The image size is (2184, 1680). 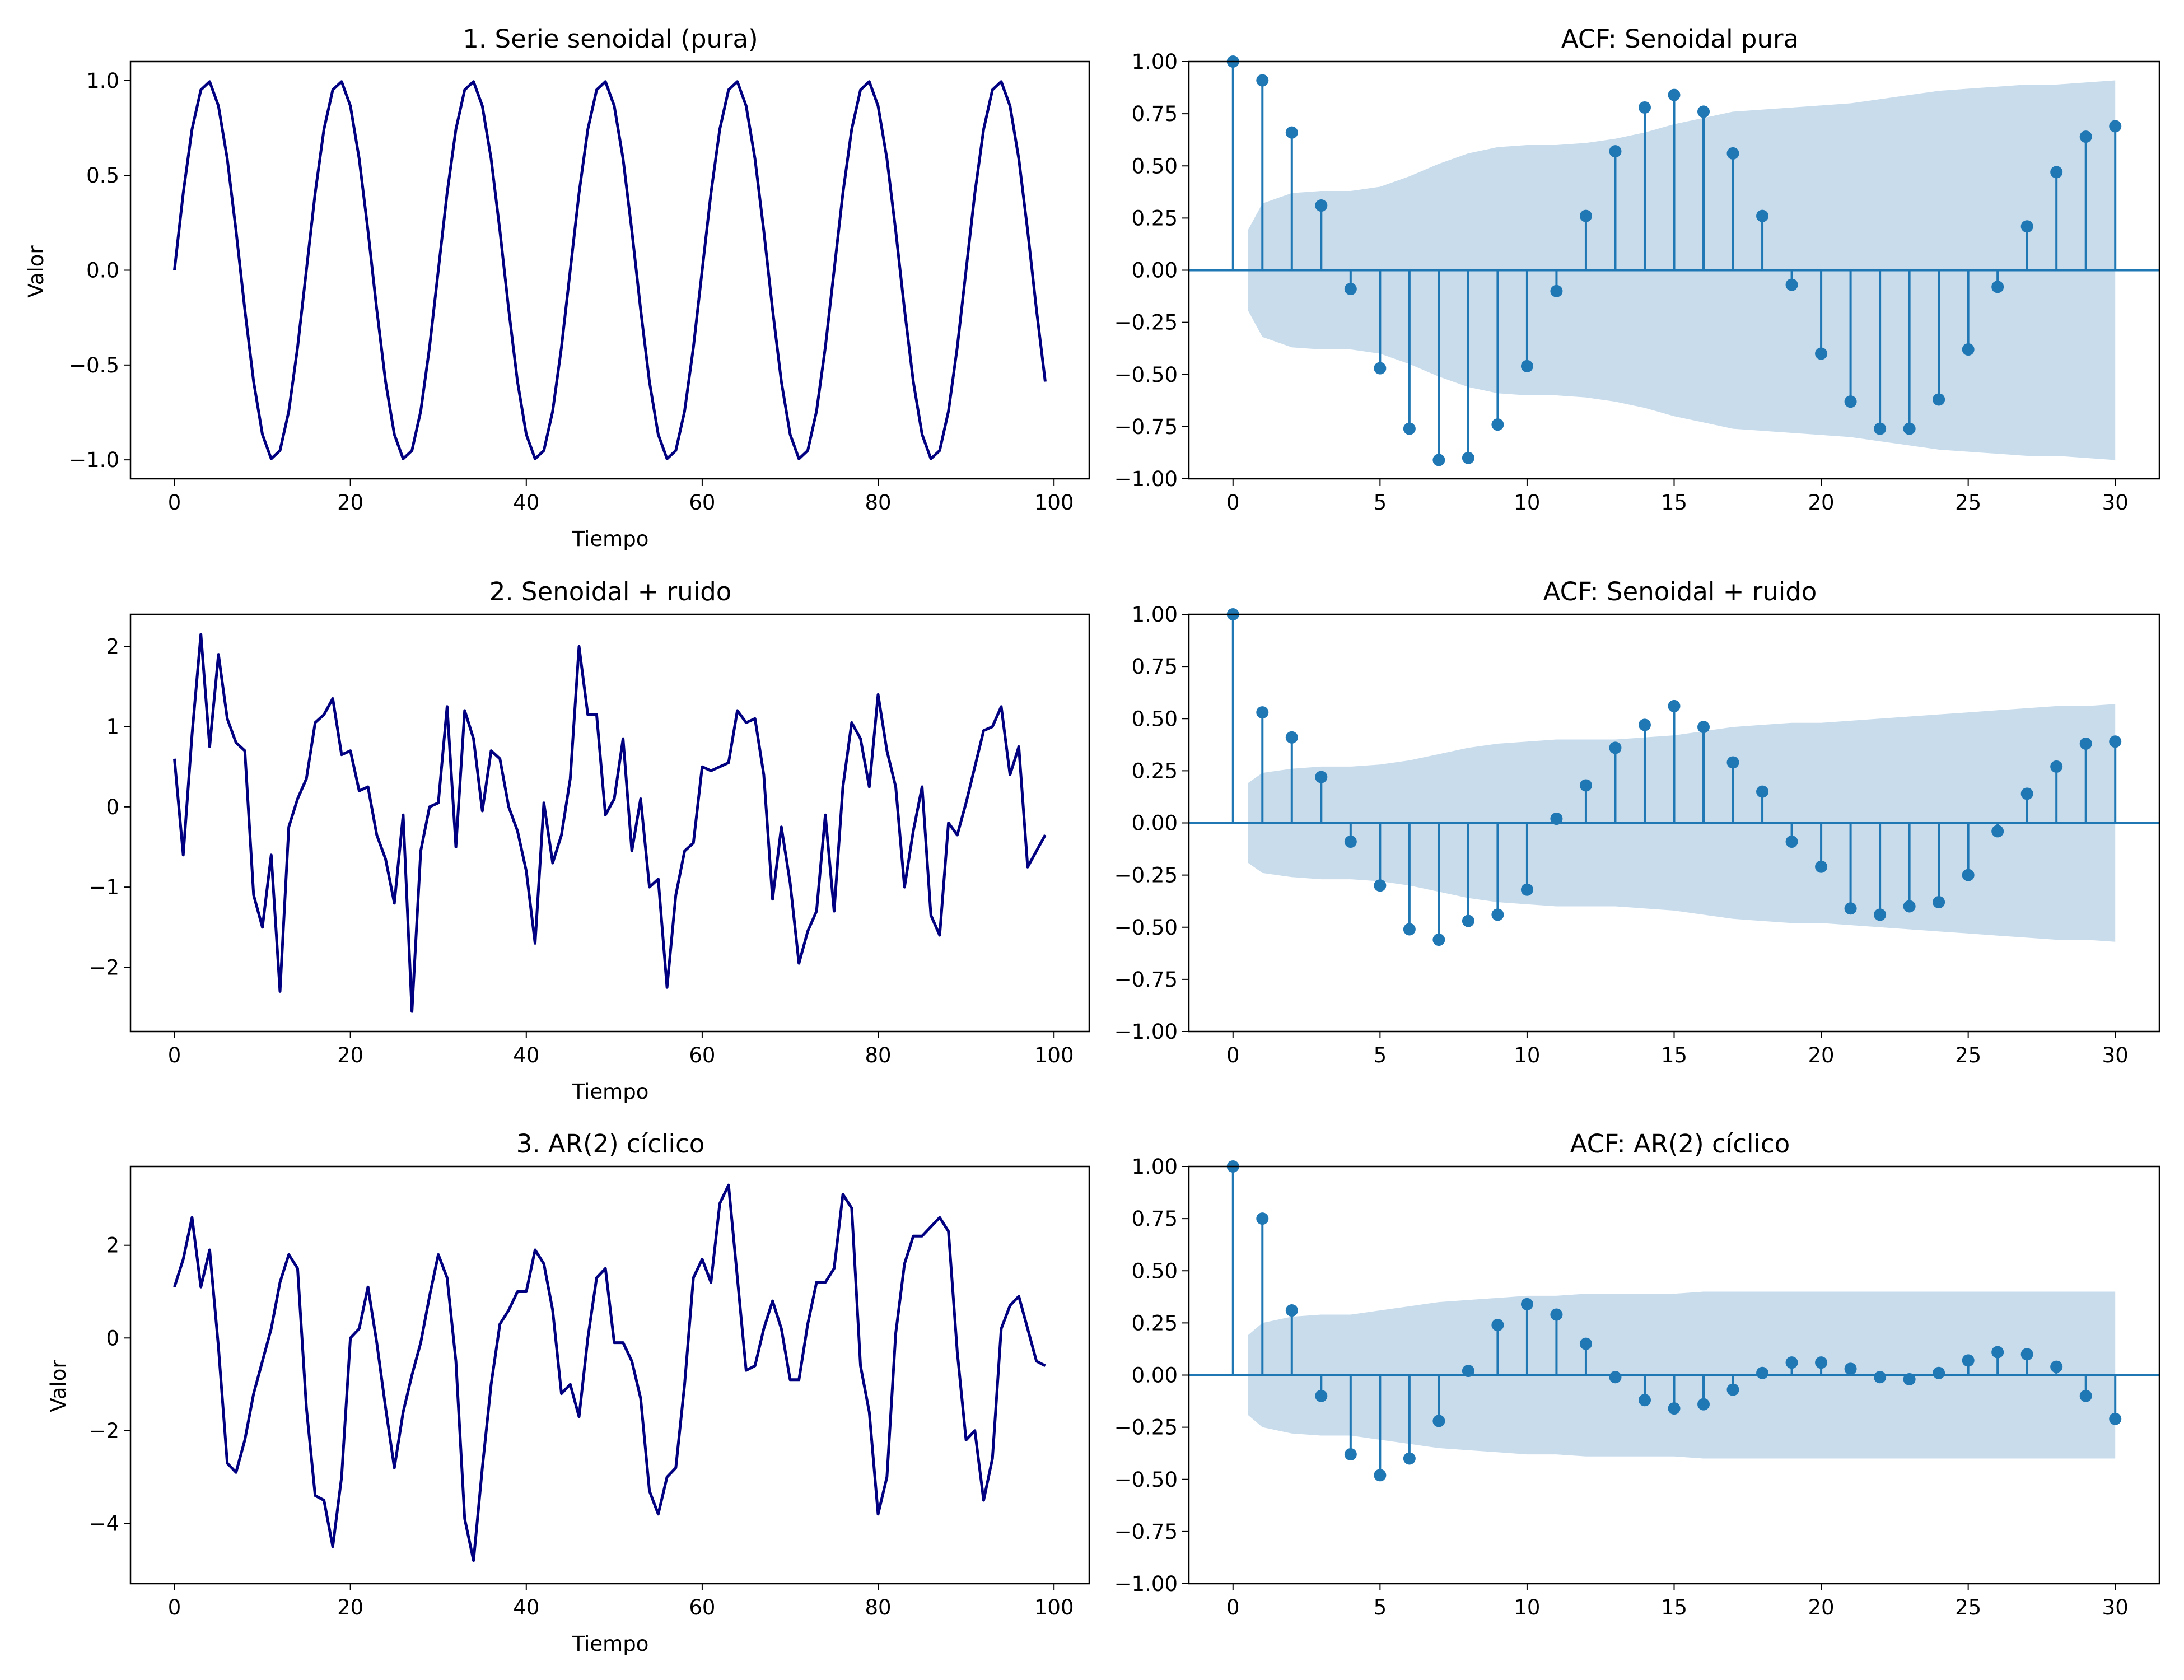 I want to click on x-tick-label: 100, so click(x=1054, y=503).